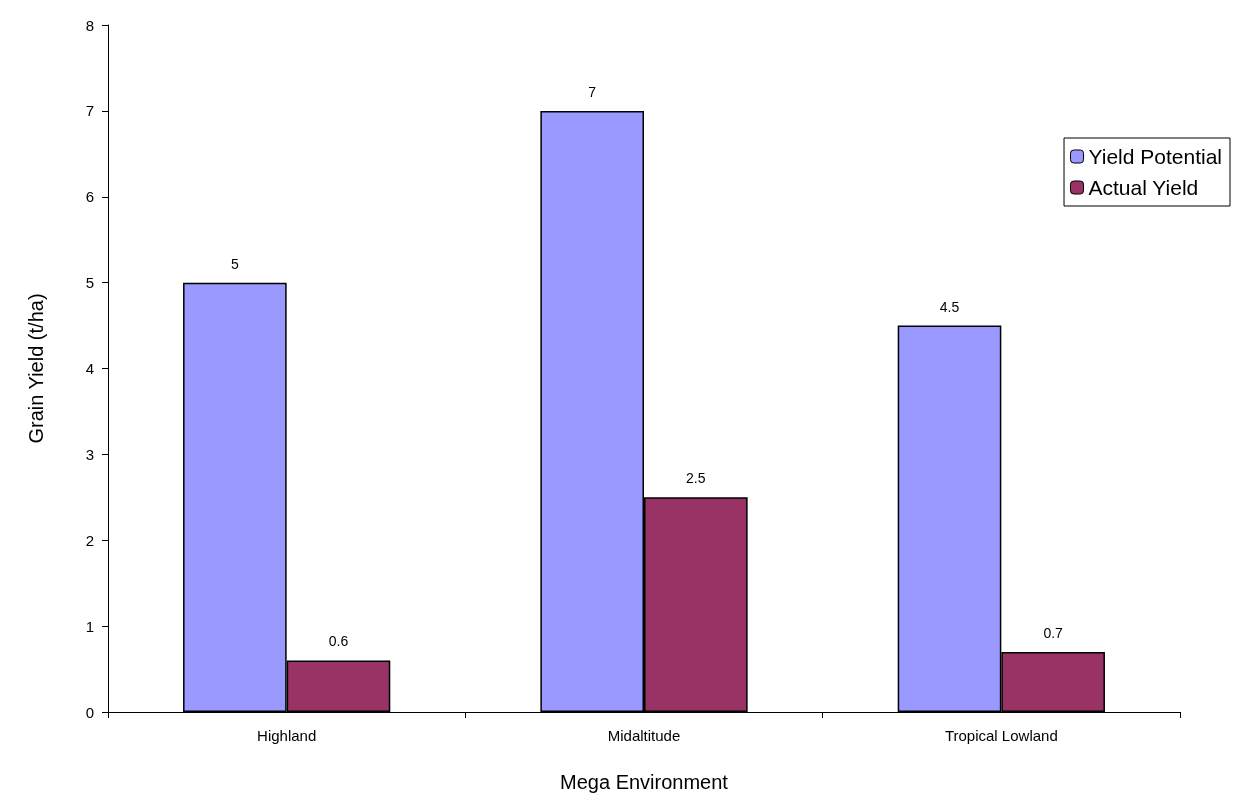 This screenshot has width=1234, height=812. What do you see at coordinates (1001, 735) in the screenshot?
I see `x-tick-label: Tropical Lowland` at bounding box center [1001, 735].